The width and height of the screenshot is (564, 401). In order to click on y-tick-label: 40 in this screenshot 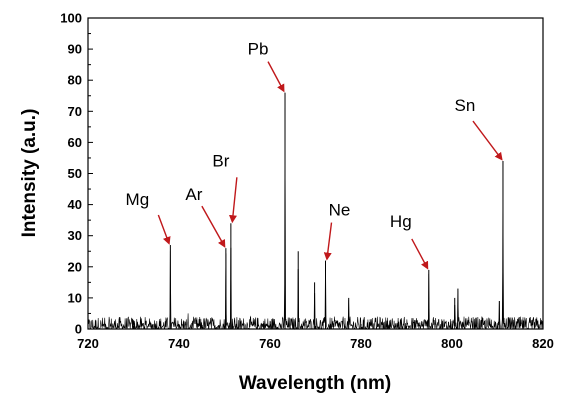, I will do `click(75, 204)`.